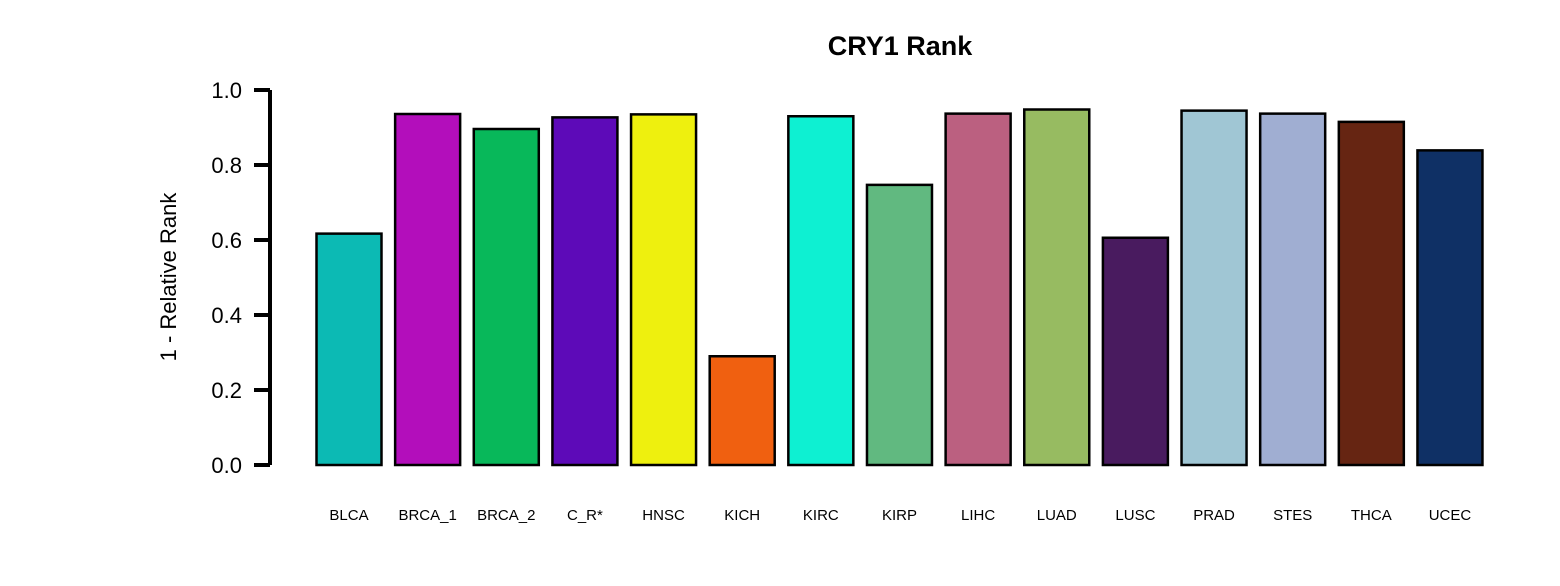  I want to click on y-tick-label: 1.0, so click(226, 90).